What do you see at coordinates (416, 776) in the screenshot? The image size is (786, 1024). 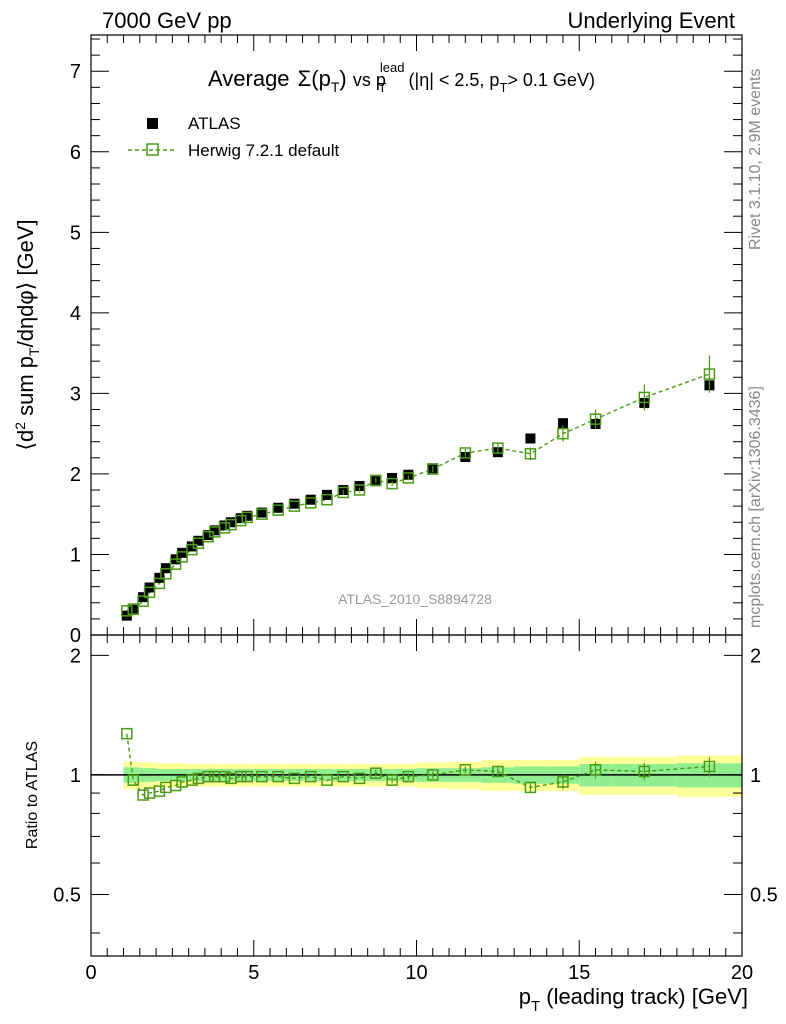 I see `ratio-uncertainty-bands` at bounding box center [416, 776].